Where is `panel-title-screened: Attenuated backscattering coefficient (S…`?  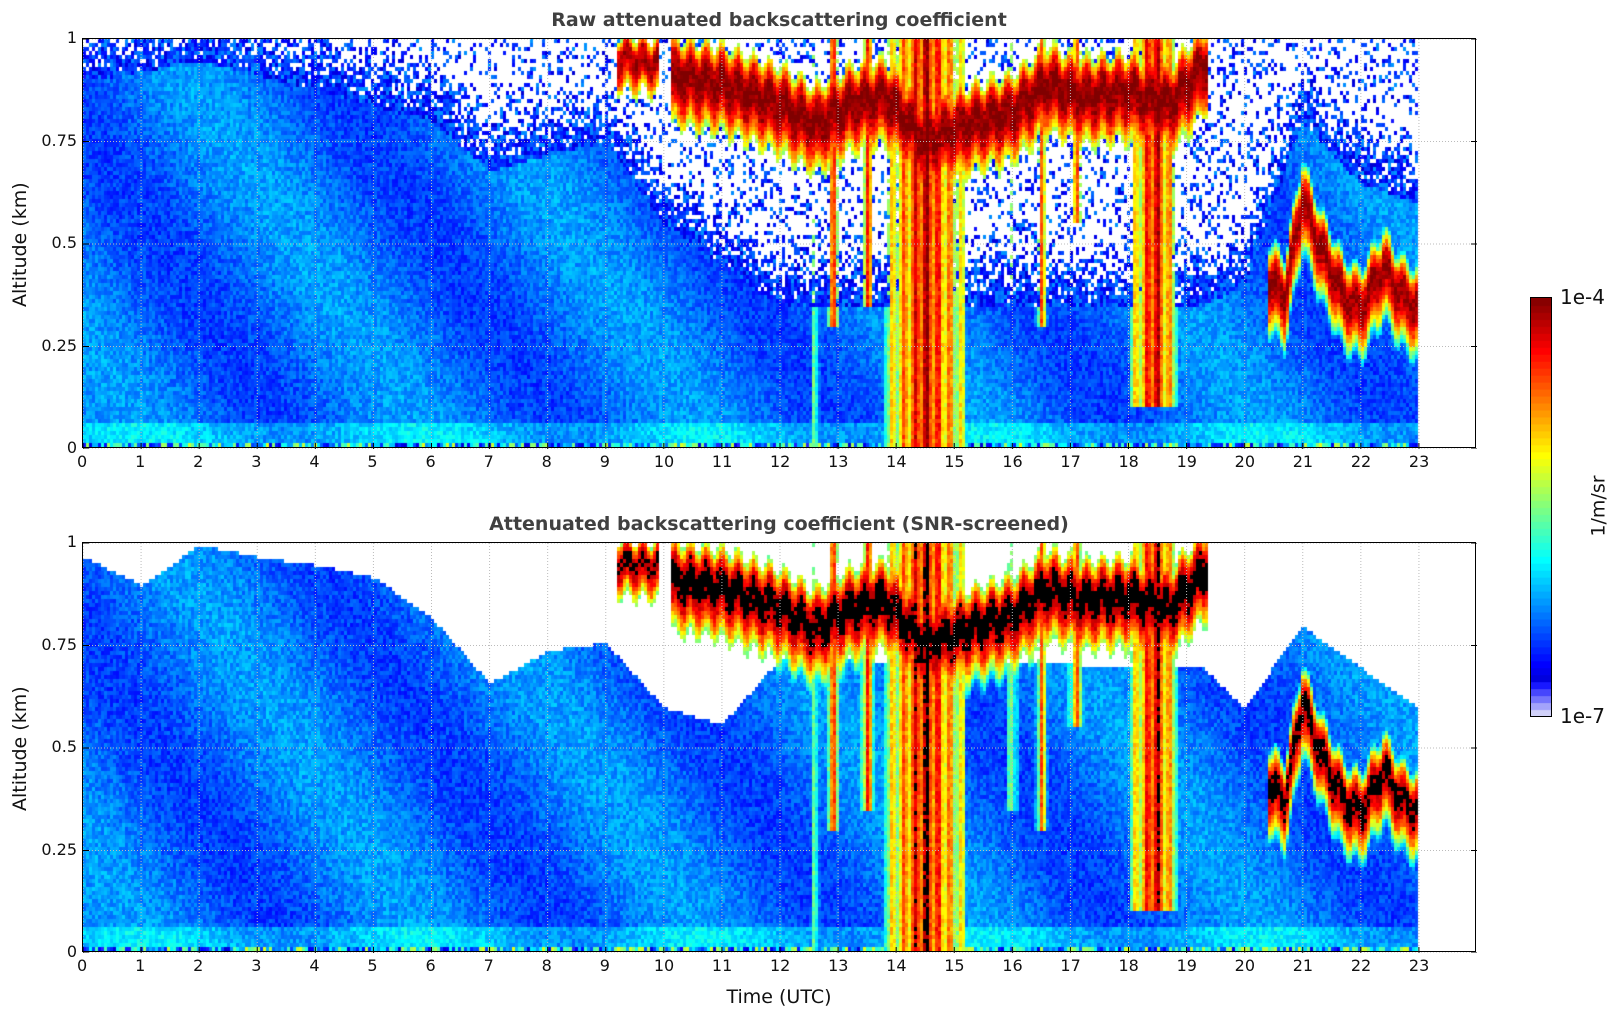 panel-title-screened: Attenuated backscattering coefficient (S… is located at coordinates (779, 524).